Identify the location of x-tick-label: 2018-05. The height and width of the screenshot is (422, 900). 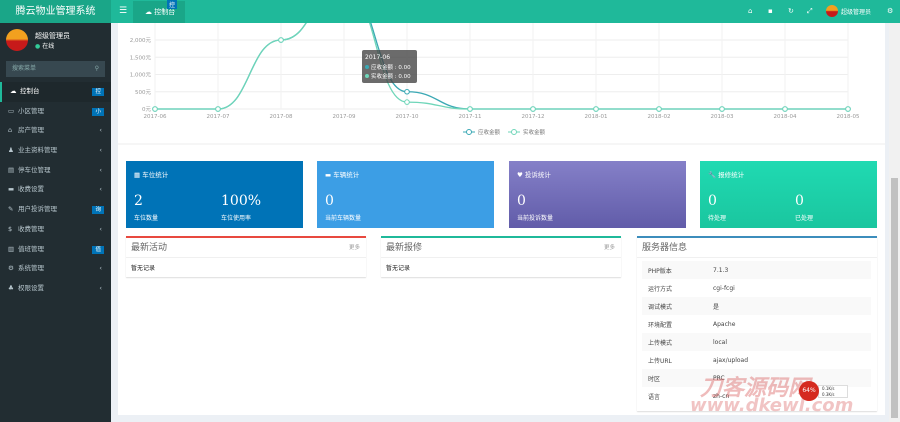
(848, 117).